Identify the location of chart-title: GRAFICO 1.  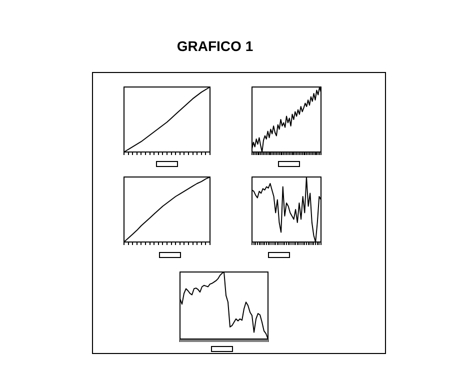
(215, 46).